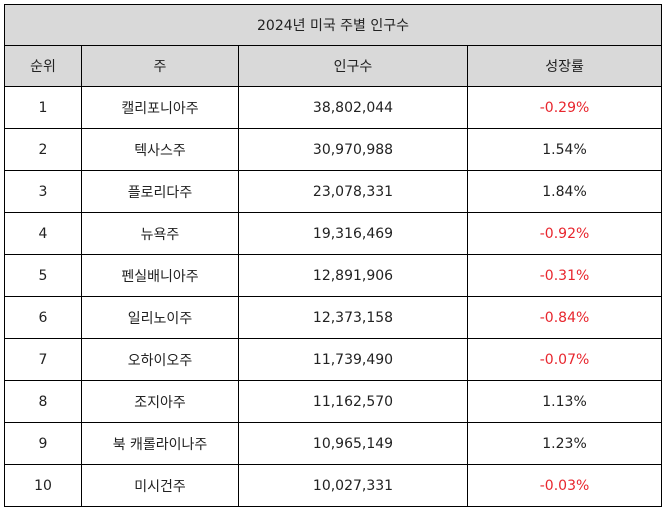 Image resolution: width=666 pixels, height=521 pixels. I want to click on growth-cell: -0.03%, so click(564, 485).